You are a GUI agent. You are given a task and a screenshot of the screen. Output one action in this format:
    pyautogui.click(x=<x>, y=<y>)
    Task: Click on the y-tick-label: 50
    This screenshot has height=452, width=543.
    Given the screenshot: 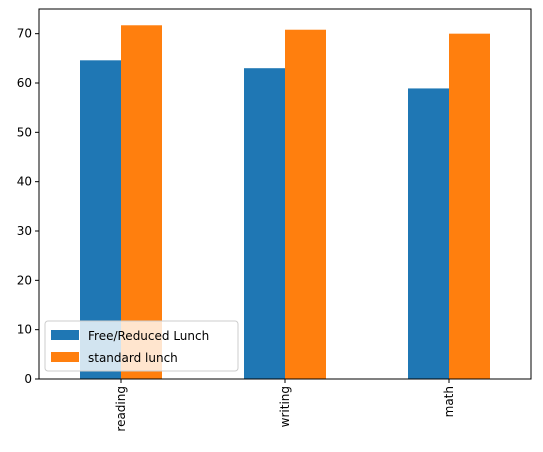 What is the action you would take?
    pyautogui.click(x=24, y=132)
    